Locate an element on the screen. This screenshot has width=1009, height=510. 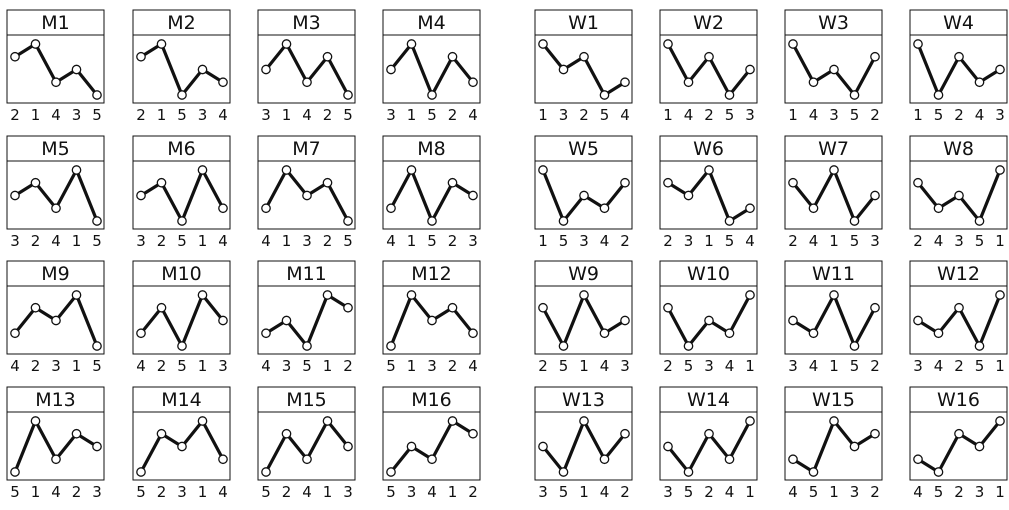
panel-m4: M4 3 1 5 2 4 is located at coordinates (431, 66).